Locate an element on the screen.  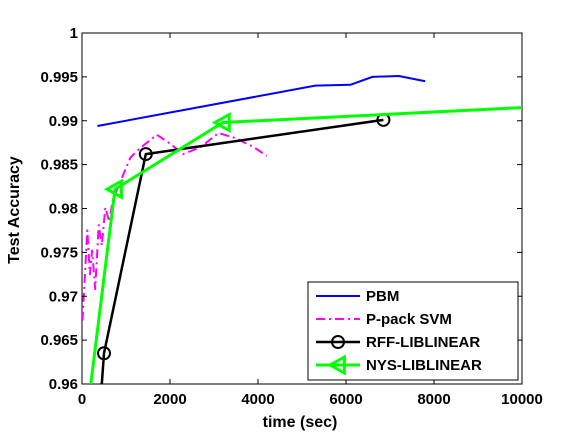
y-tick-label: 0.96 is located at coordinates (63, 384).